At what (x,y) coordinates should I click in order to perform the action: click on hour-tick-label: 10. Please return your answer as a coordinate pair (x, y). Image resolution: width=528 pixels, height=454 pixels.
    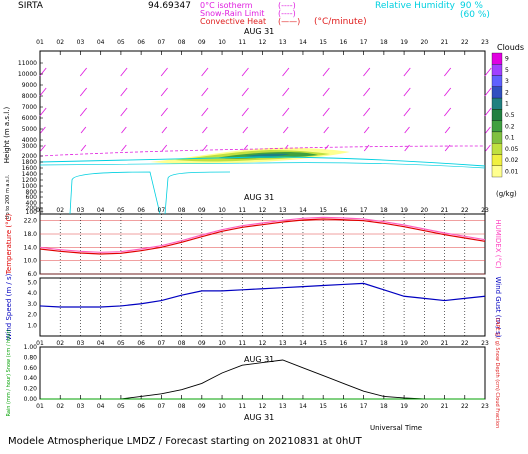
    Looking at the image, I should click on (222, 343).